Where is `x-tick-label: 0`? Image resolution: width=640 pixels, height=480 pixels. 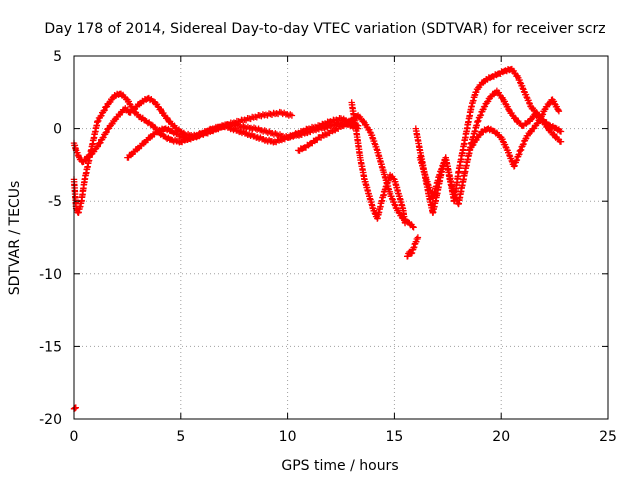
x-tick-label: 0 is located at coordinates (74, 437).